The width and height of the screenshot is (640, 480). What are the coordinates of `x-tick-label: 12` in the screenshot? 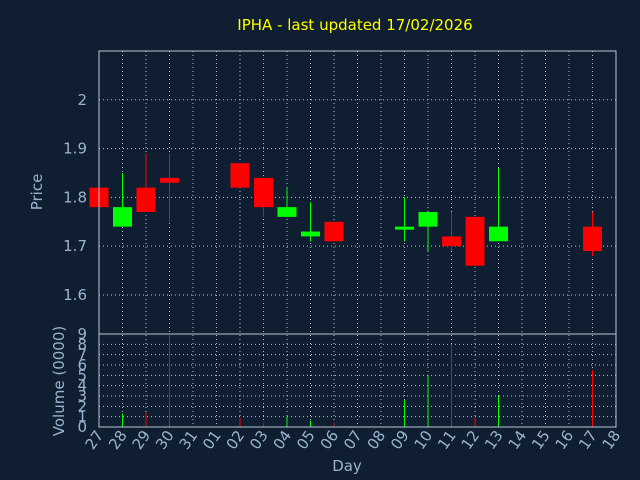 It's located at (471, 440).